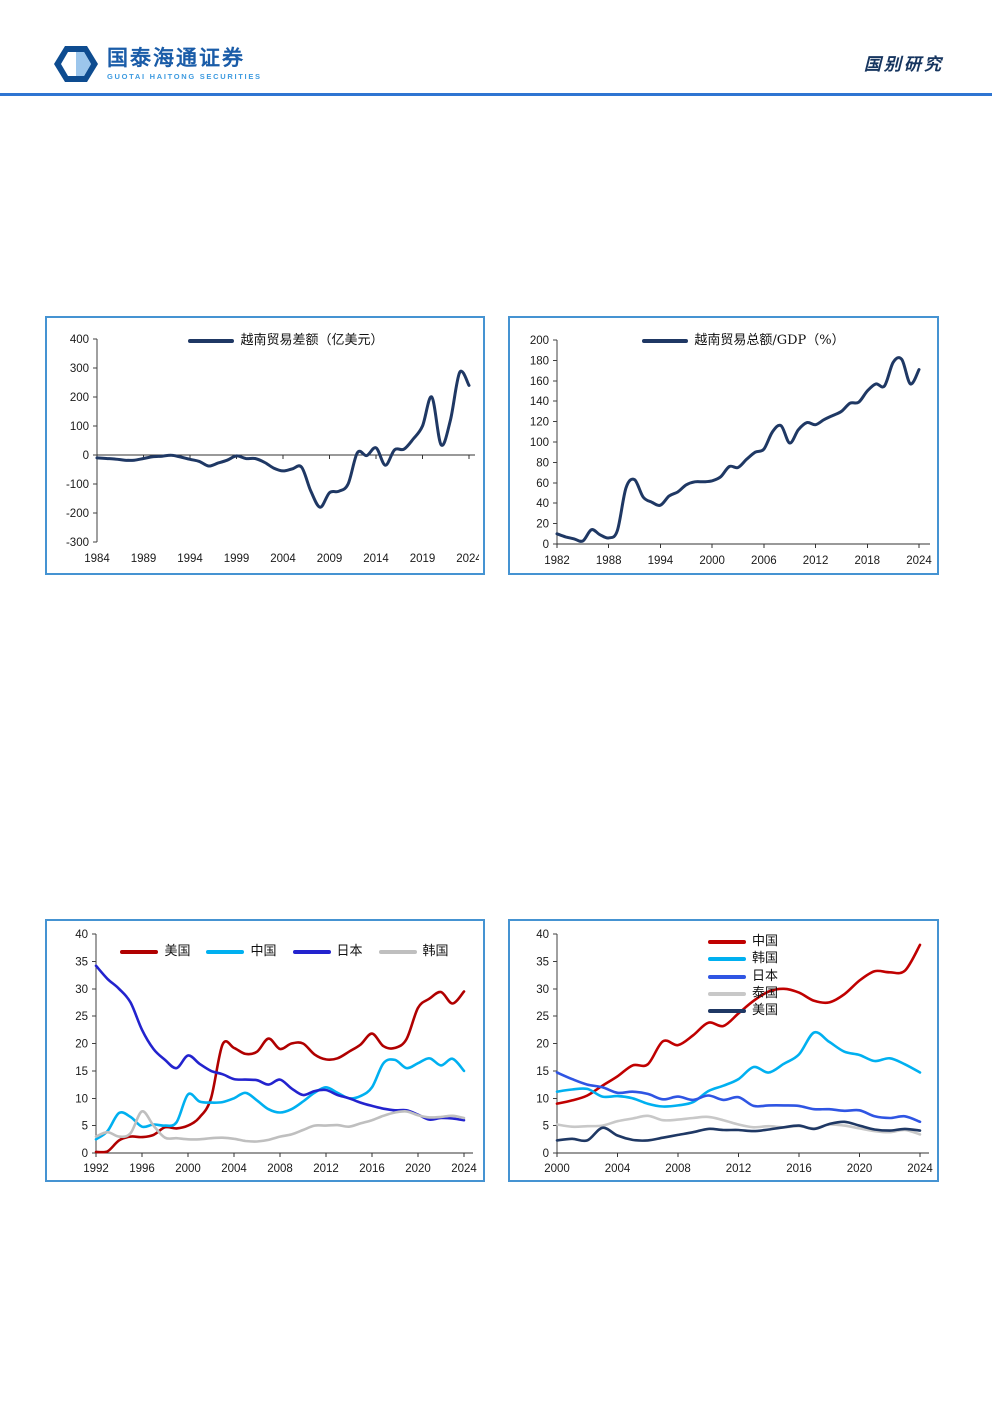 The image size is (992, 1403). I want to click on x-tick-label: 1994, so click(661, 561).